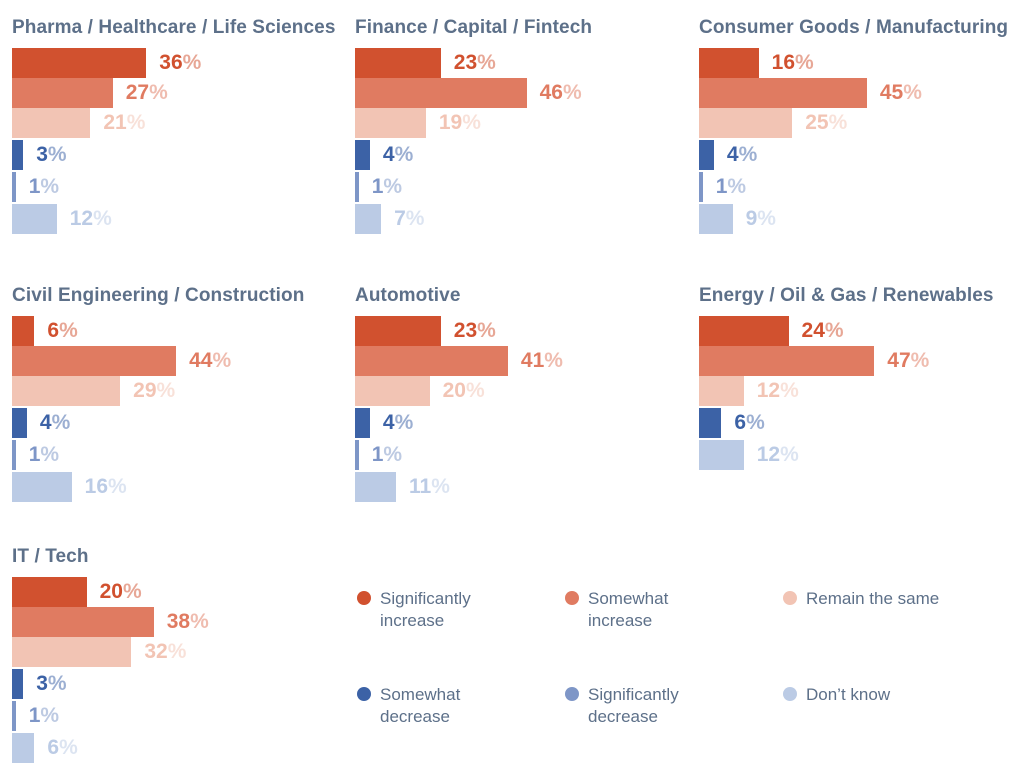 The height and width of the screenshot is (770, 1024). I want to click on bar-value-label: 6%, so click(55, 748).